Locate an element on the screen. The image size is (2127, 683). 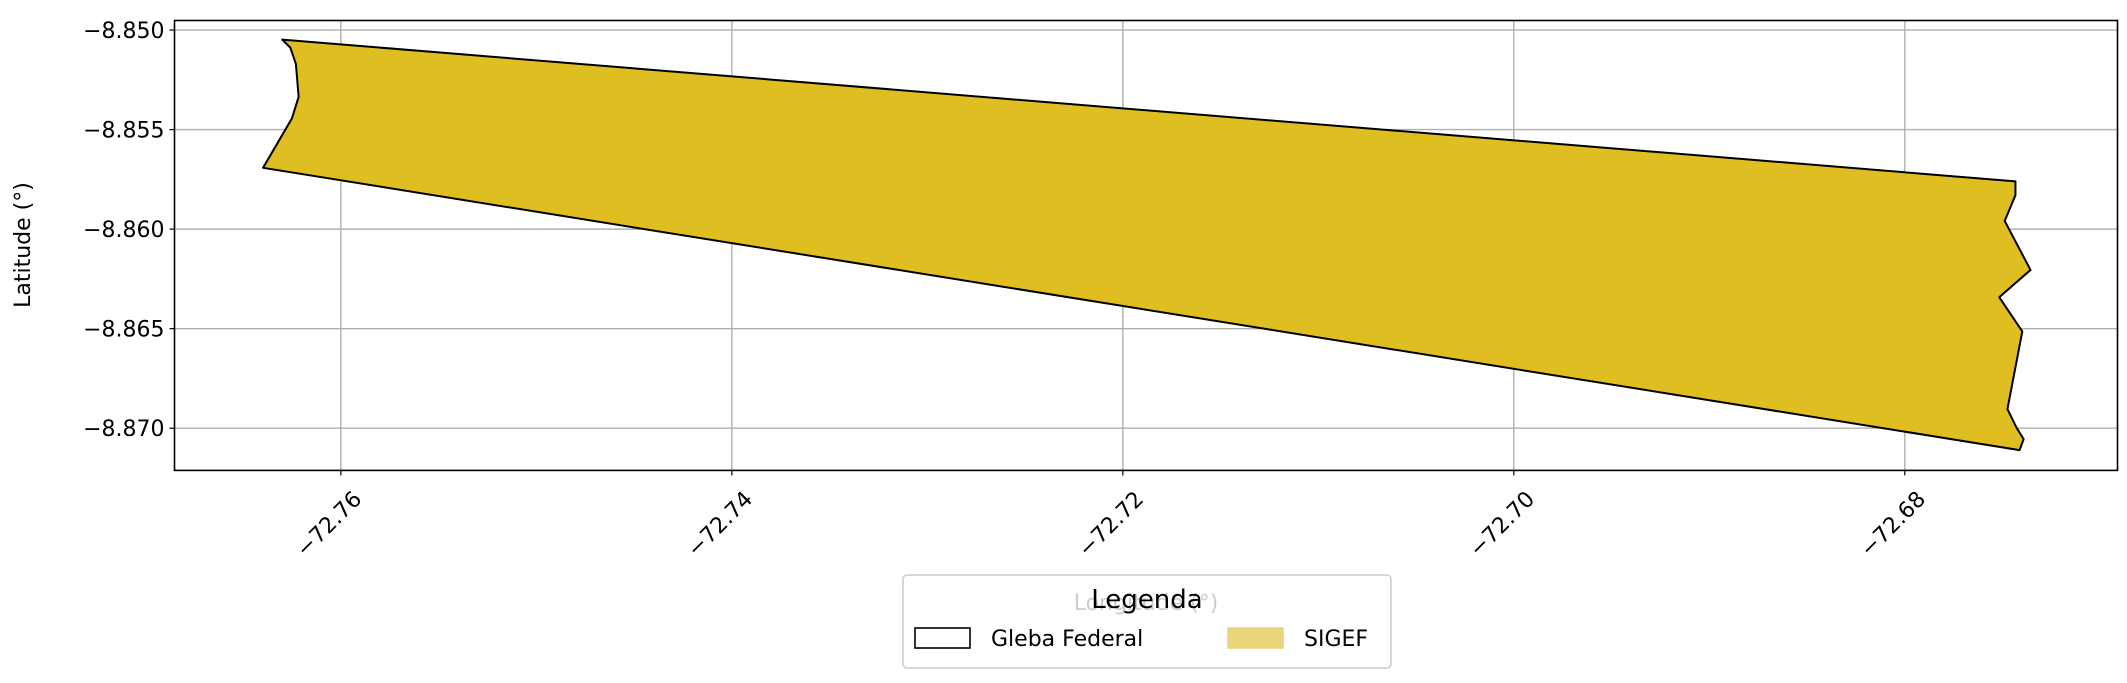
x-tick-label: −72.76 is located at coordinates (329, 524).